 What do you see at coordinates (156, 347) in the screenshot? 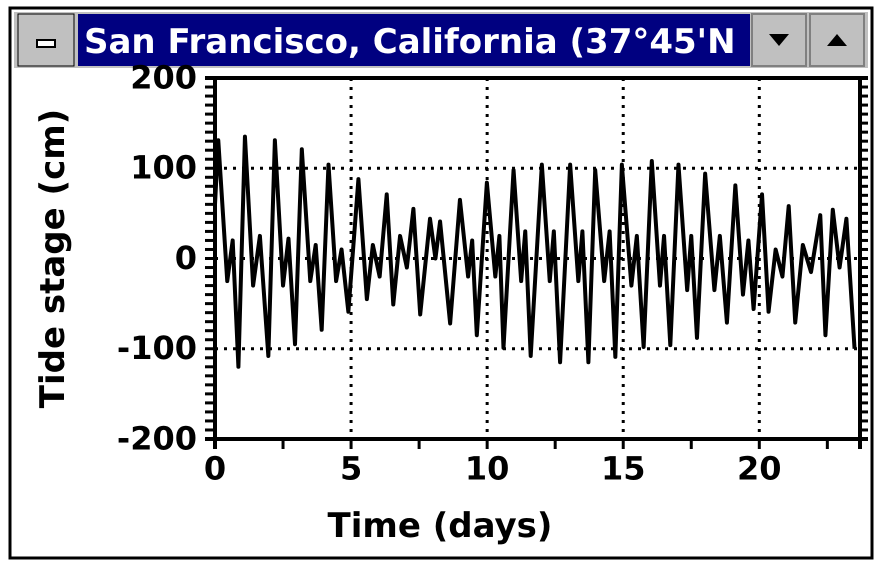
I see `y-tick-label: -100` at bounding box center [156, 347].